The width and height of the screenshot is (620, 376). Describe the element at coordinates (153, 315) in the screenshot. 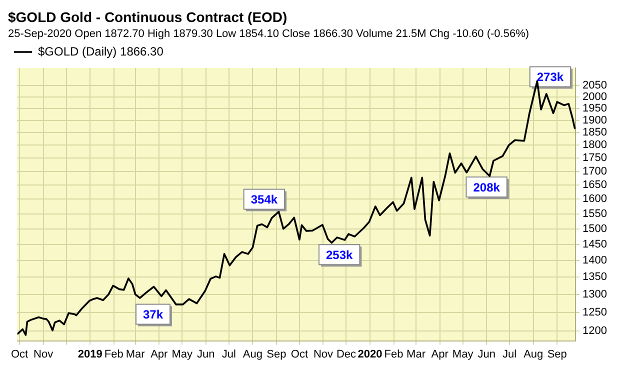

I see `annotation: 37k` at that location.